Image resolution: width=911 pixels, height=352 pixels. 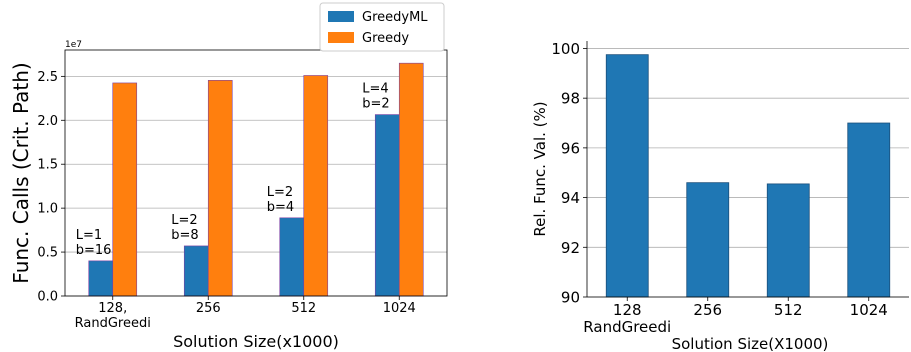 I want to click on bar-annotation: L=1 b=16, so click(x=94, y=243).